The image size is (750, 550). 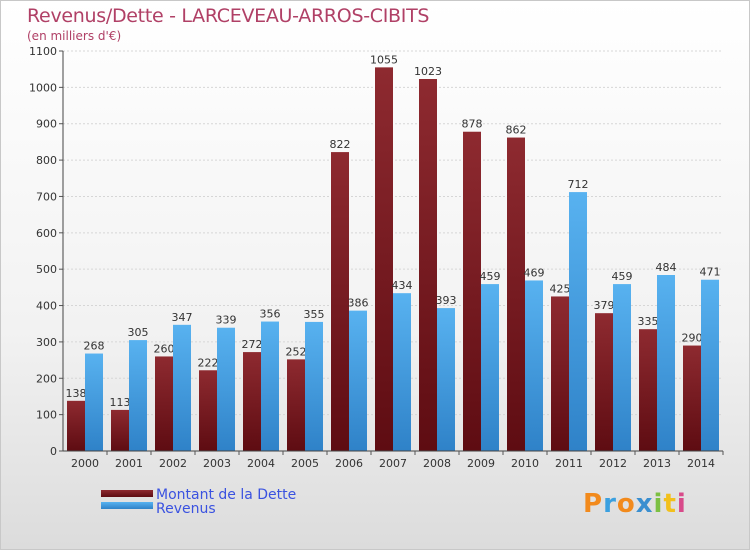 I want to click on data-label-revenus: 268, so click(x=94, y=346).